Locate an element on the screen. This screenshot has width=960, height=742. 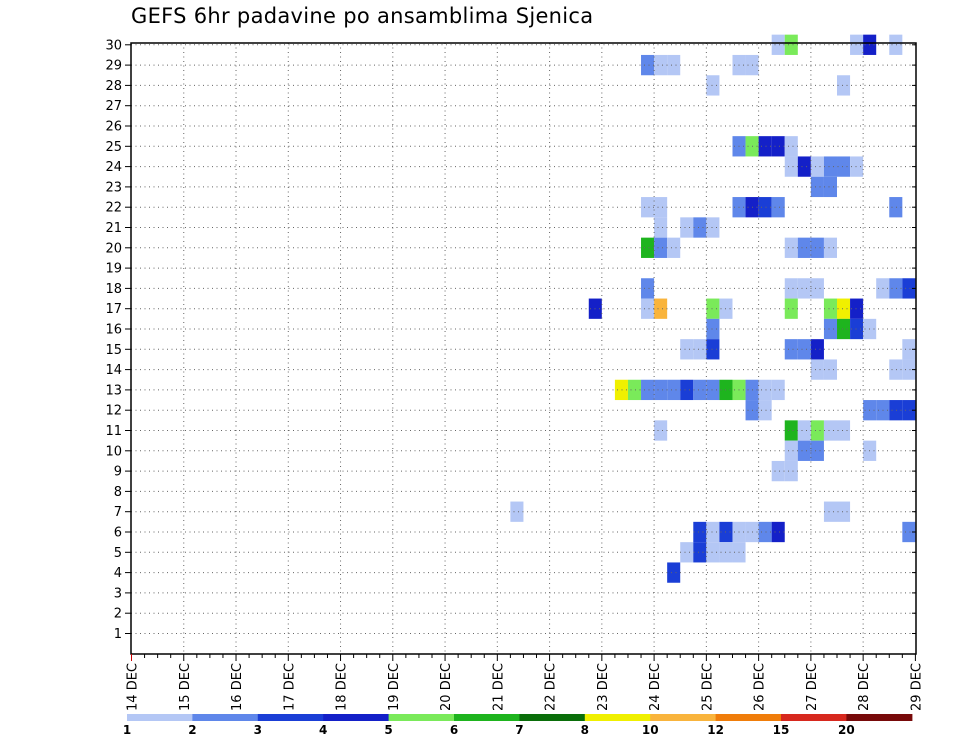
legend-label: 10 is located at coordinates (650, 730).